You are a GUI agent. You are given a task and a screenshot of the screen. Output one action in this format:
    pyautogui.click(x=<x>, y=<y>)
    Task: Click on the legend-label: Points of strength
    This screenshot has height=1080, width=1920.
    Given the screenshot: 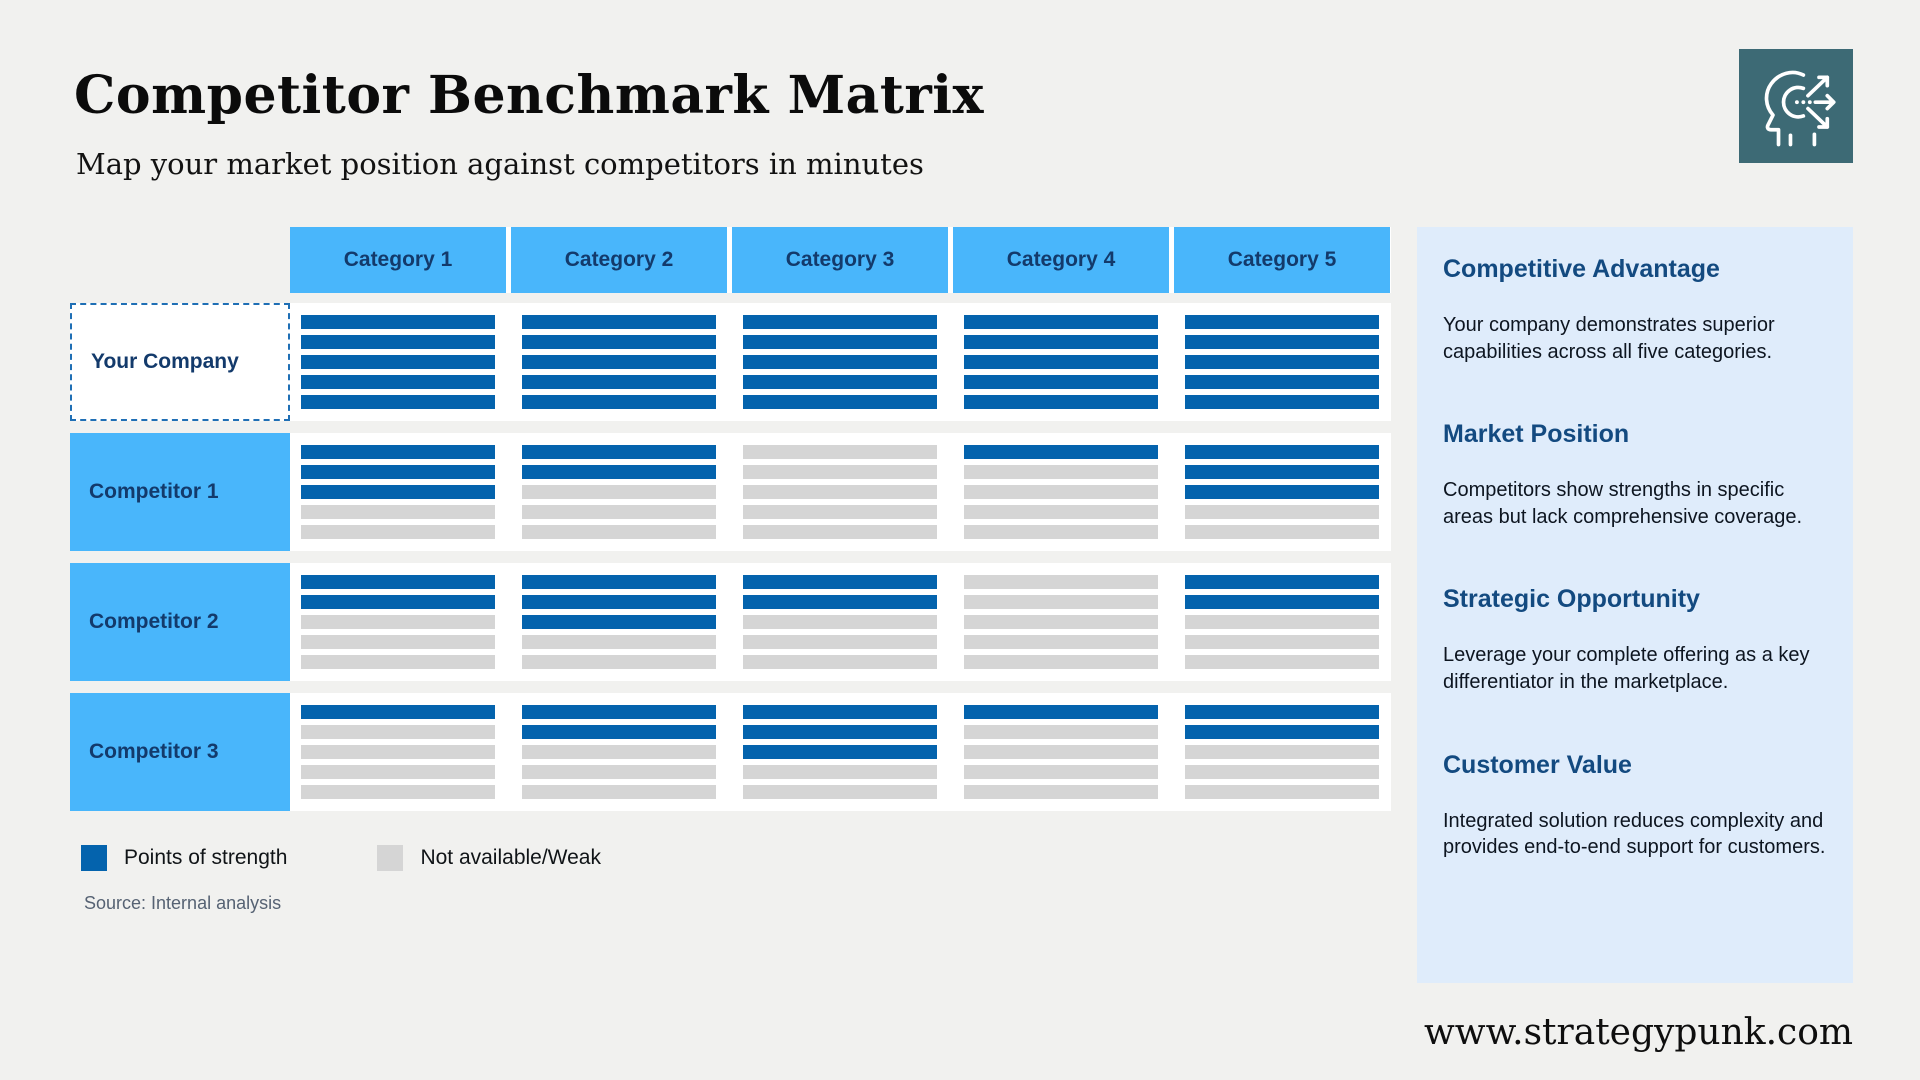 What is the action you would take?
    pyautogui.click(x=206, y=857)
    